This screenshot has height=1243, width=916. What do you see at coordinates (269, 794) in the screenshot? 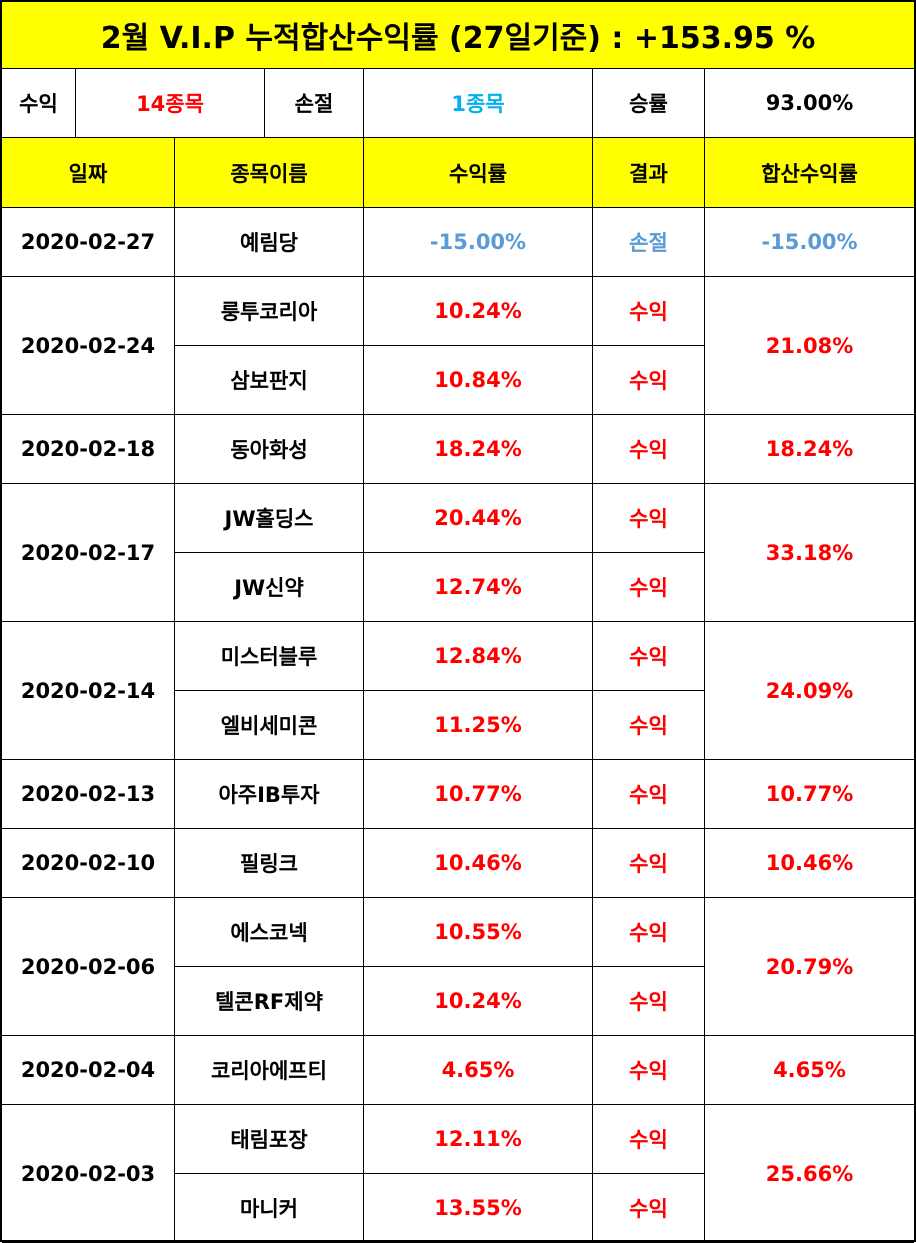
I see `stock-name: 아주IB투자` at bounding box center [269, 794].